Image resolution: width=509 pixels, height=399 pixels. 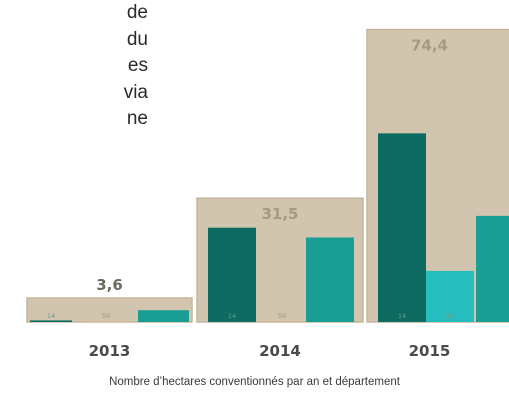 I want to click on bar-label-2015-series-2: 50, so click(x=450, y=316).